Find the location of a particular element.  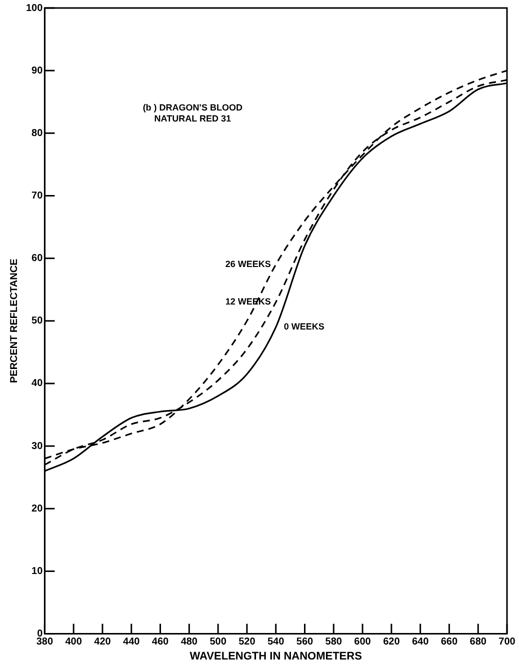

x-tick-label: 440 is located at coordinates (131, 642).